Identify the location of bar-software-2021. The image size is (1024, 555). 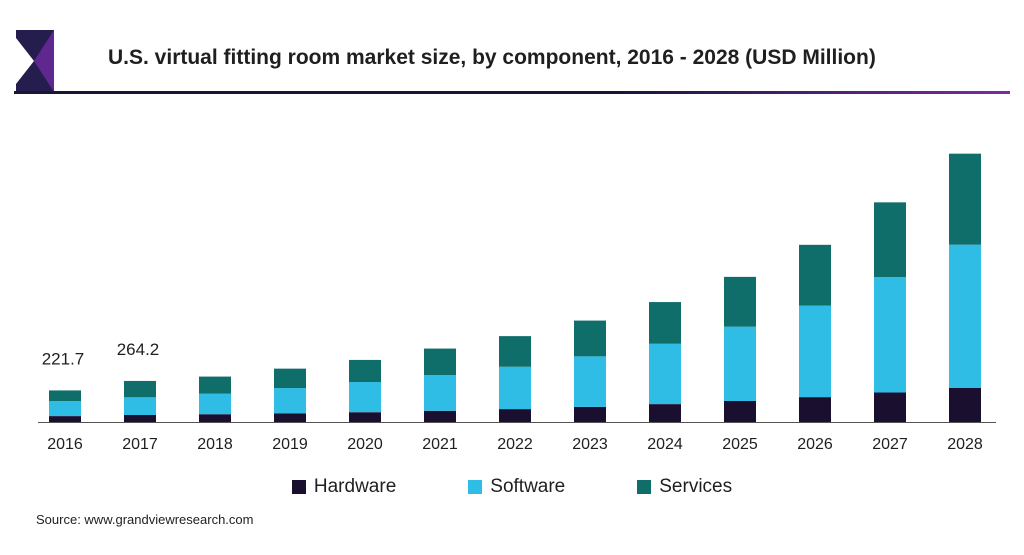
(440, 393).